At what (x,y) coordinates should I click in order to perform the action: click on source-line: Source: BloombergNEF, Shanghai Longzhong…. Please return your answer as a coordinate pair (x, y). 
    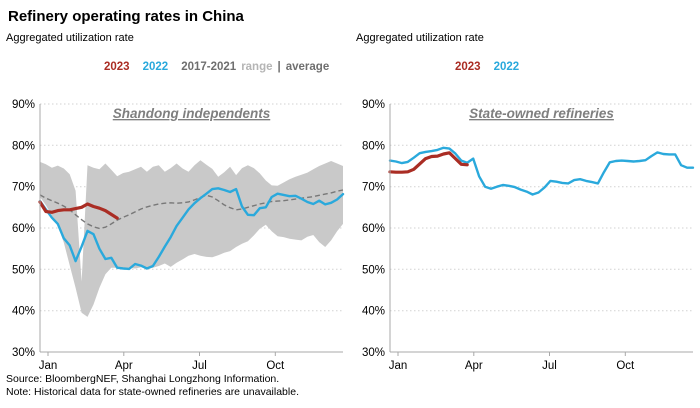
    Looking at the image, I should click on (143, 379).